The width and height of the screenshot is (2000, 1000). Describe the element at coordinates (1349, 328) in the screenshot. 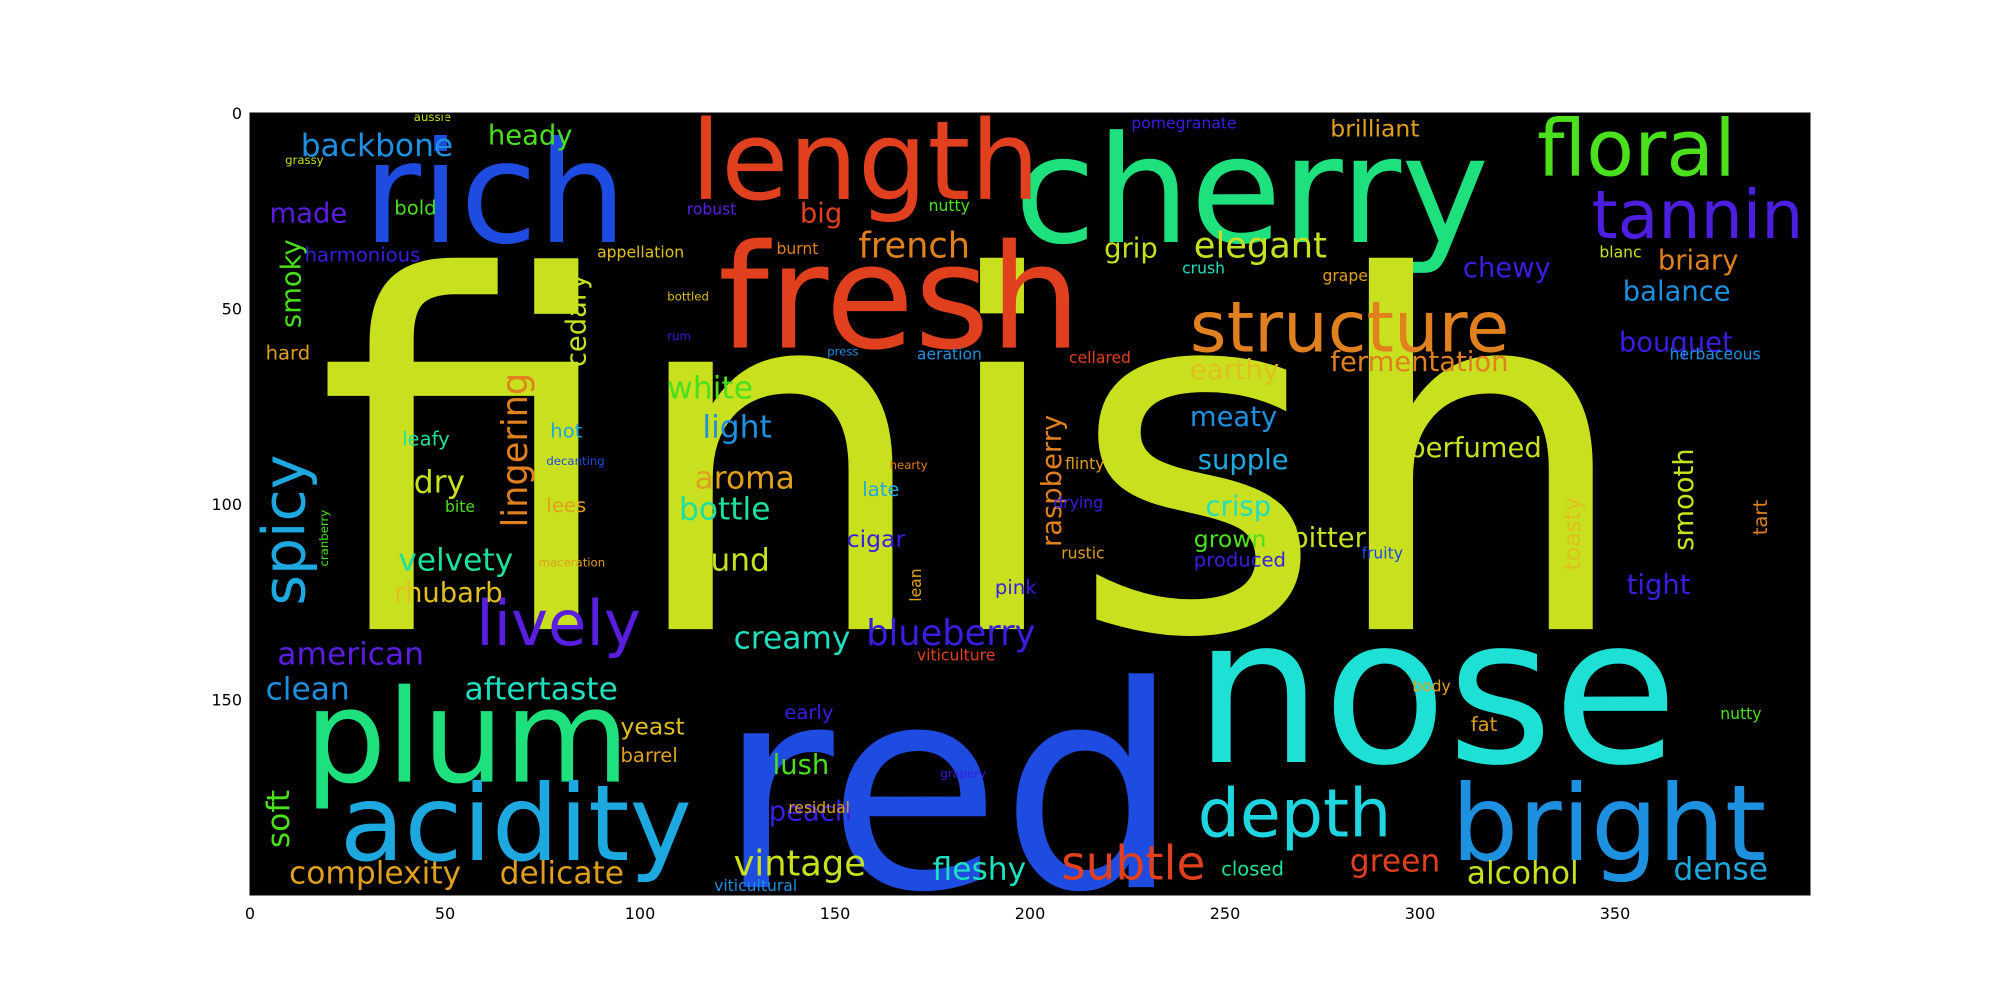

I see `word-structure: structure` at that location.